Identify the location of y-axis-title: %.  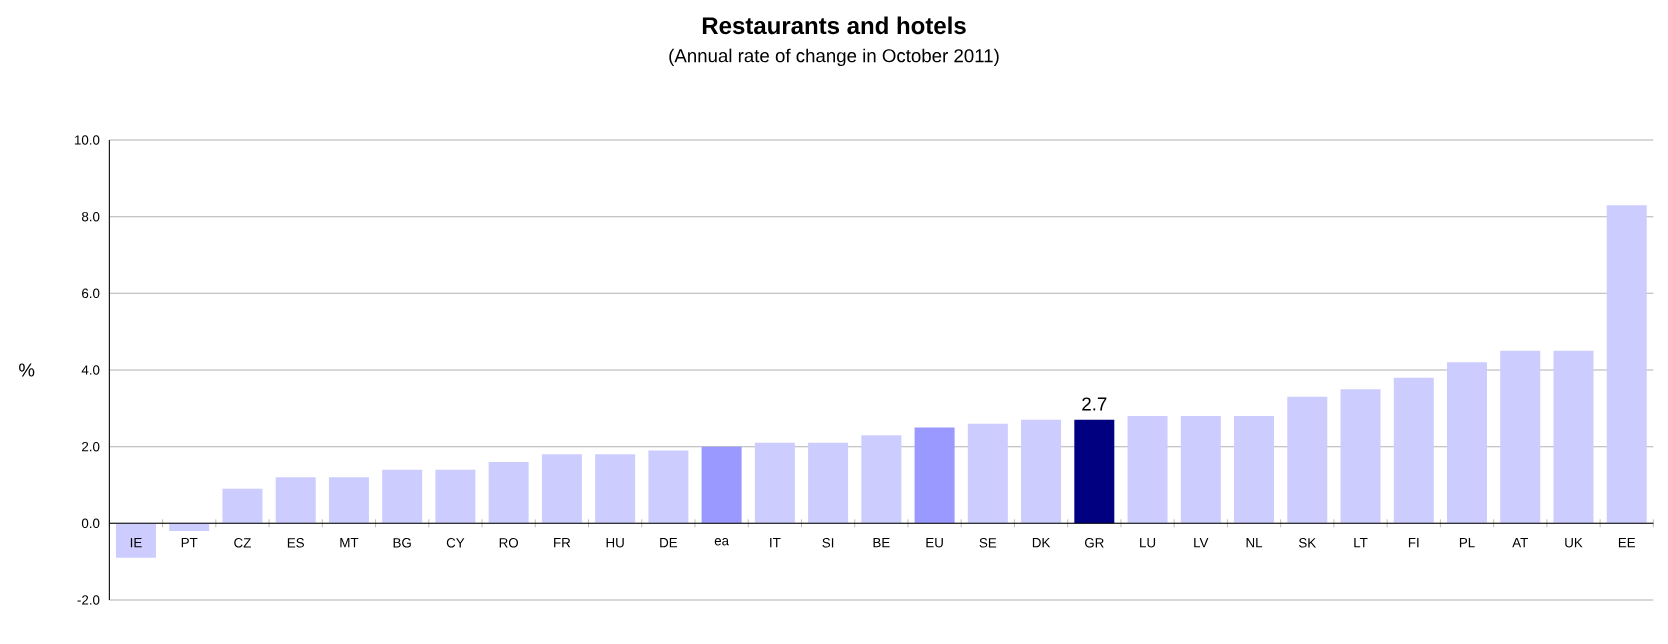
(27, 370).